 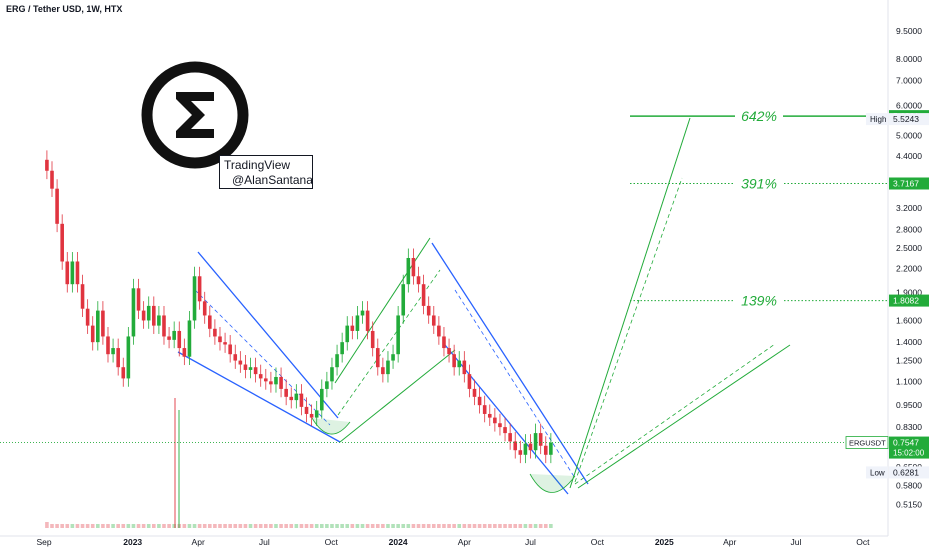 I want to click on price-tick-label: 9.5000, so click(x=909, y=31).